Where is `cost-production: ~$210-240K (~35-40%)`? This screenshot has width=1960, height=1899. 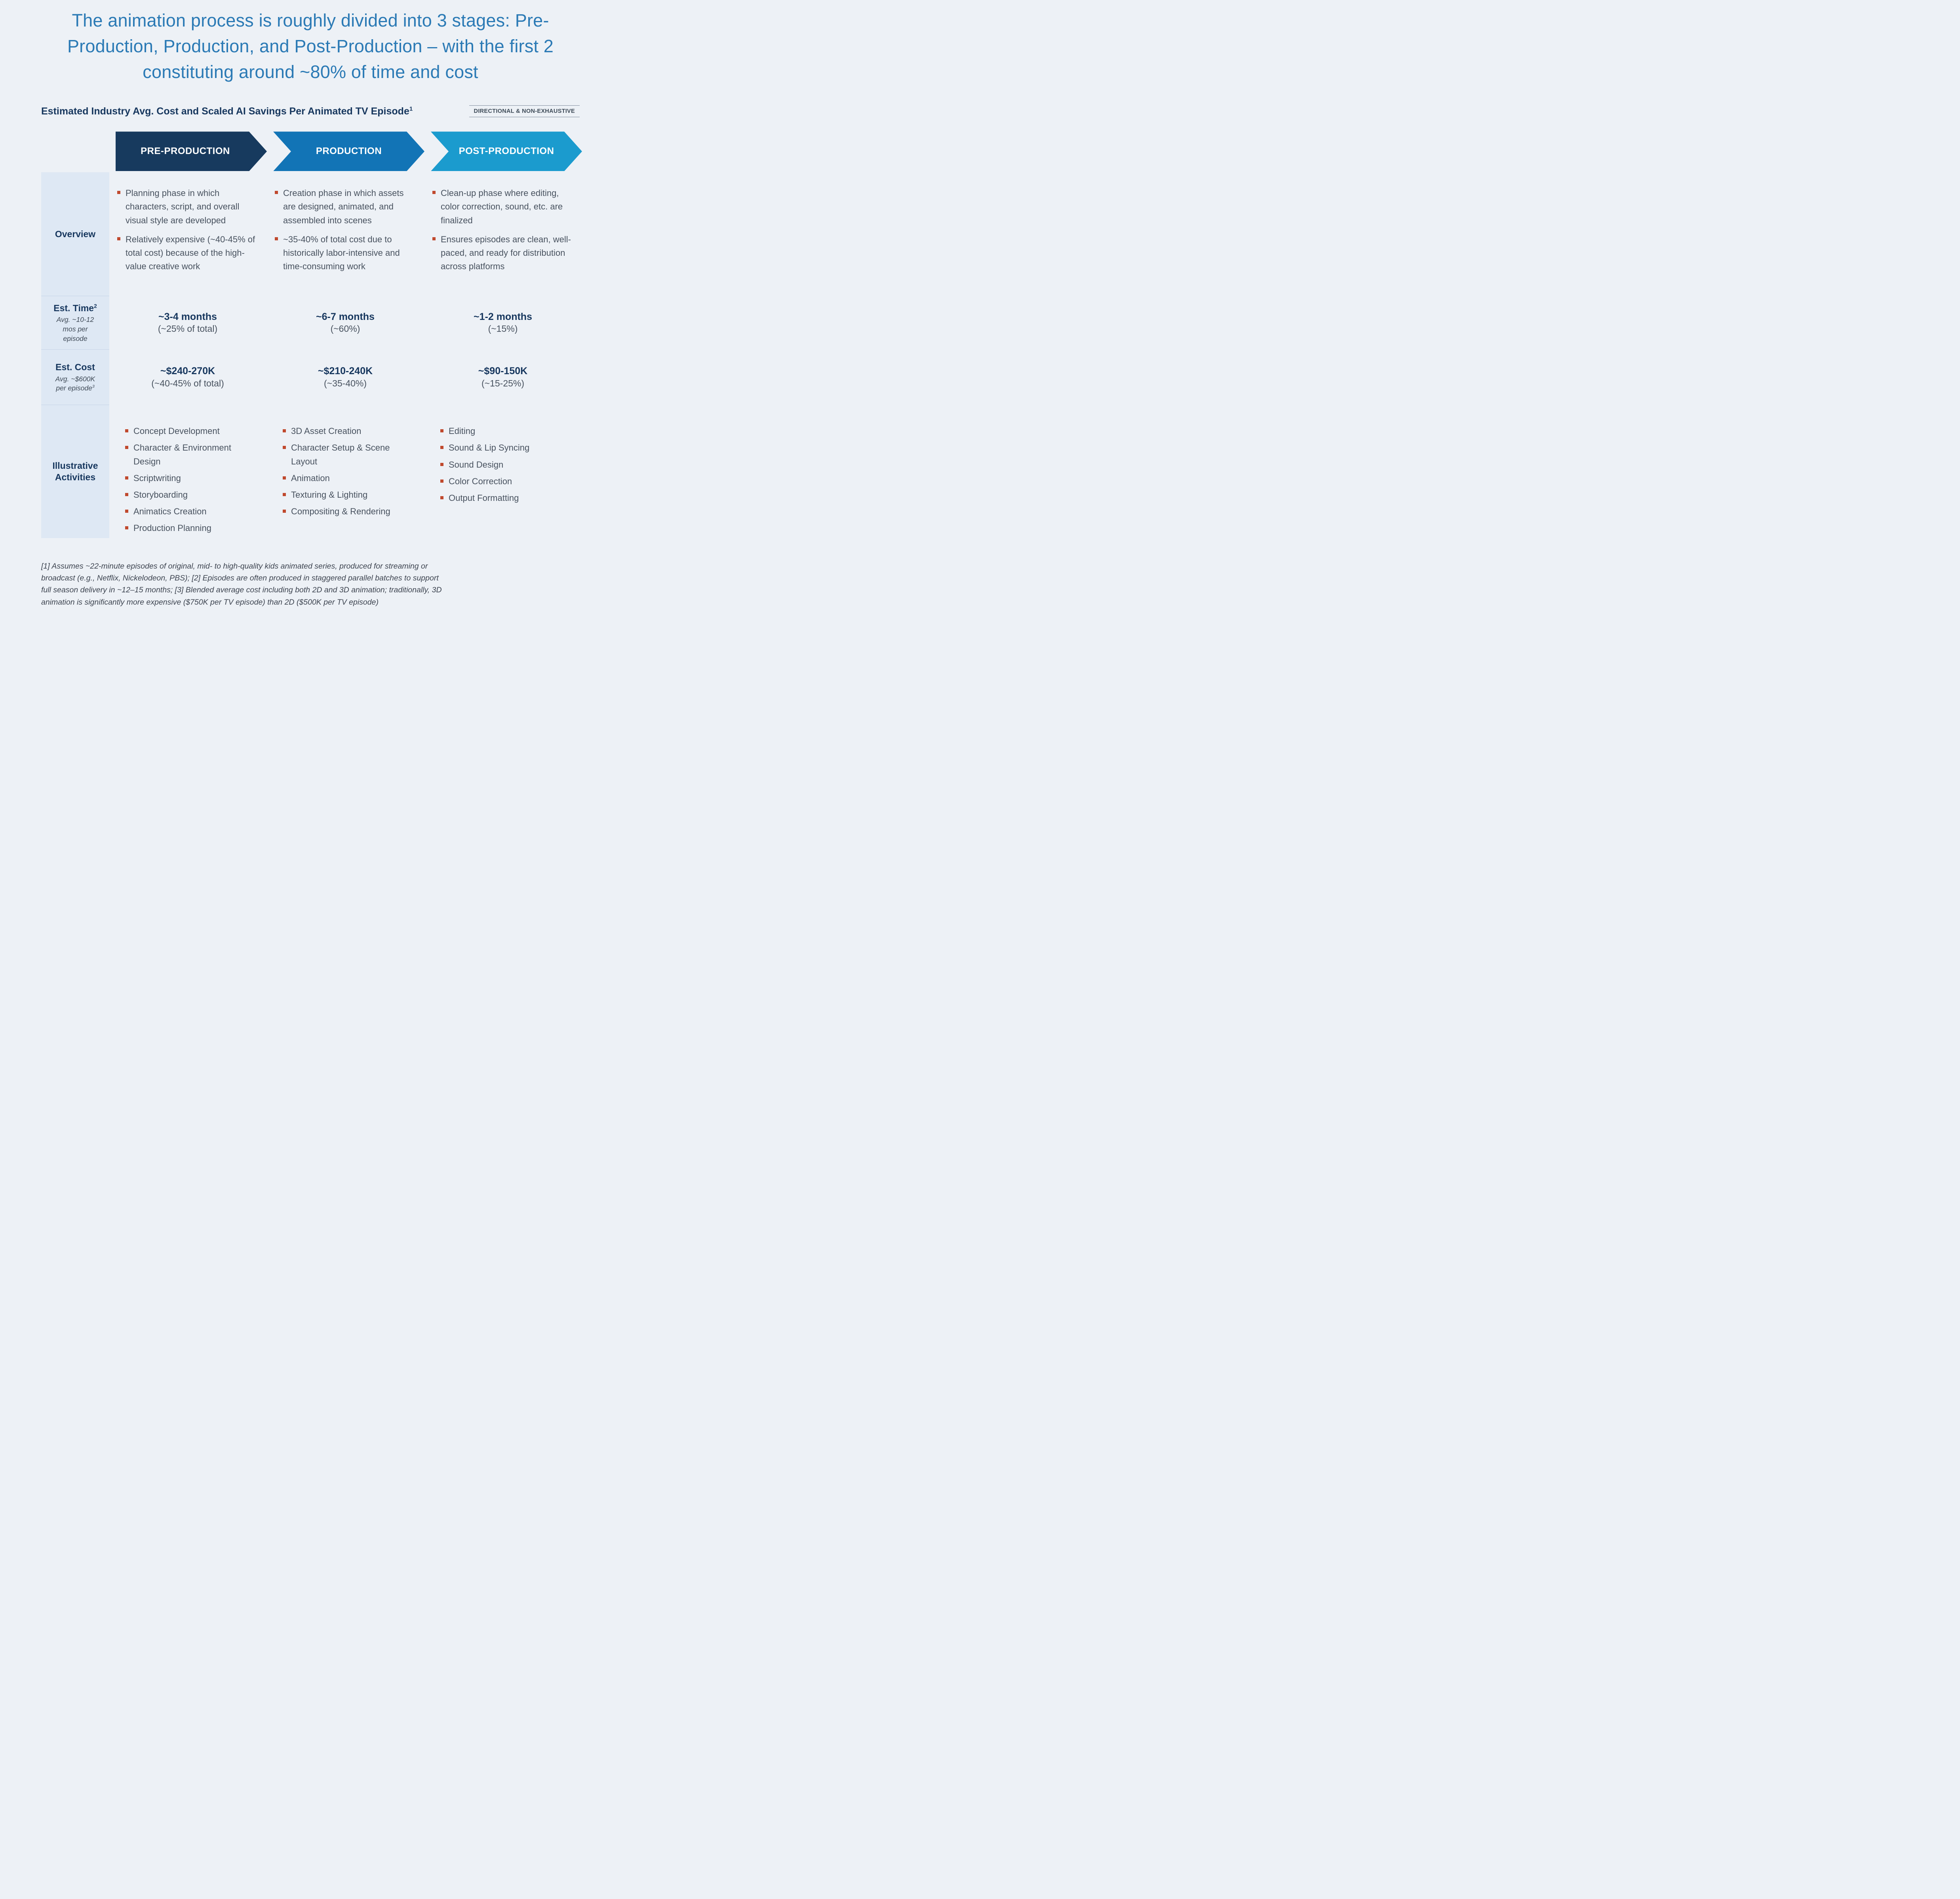 cost-production: ~$210-240K (~35-40%) is located at coordinates (348, 377).